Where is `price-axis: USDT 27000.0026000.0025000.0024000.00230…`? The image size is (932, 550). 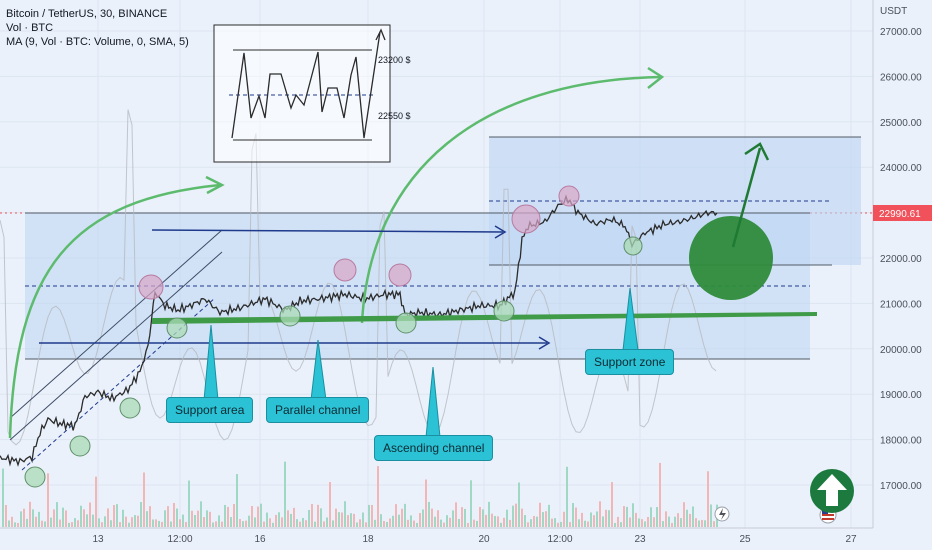
price-axis: USDT 27000.0026000.0025000.0024000.00230… is located at coordinates (902, 264).